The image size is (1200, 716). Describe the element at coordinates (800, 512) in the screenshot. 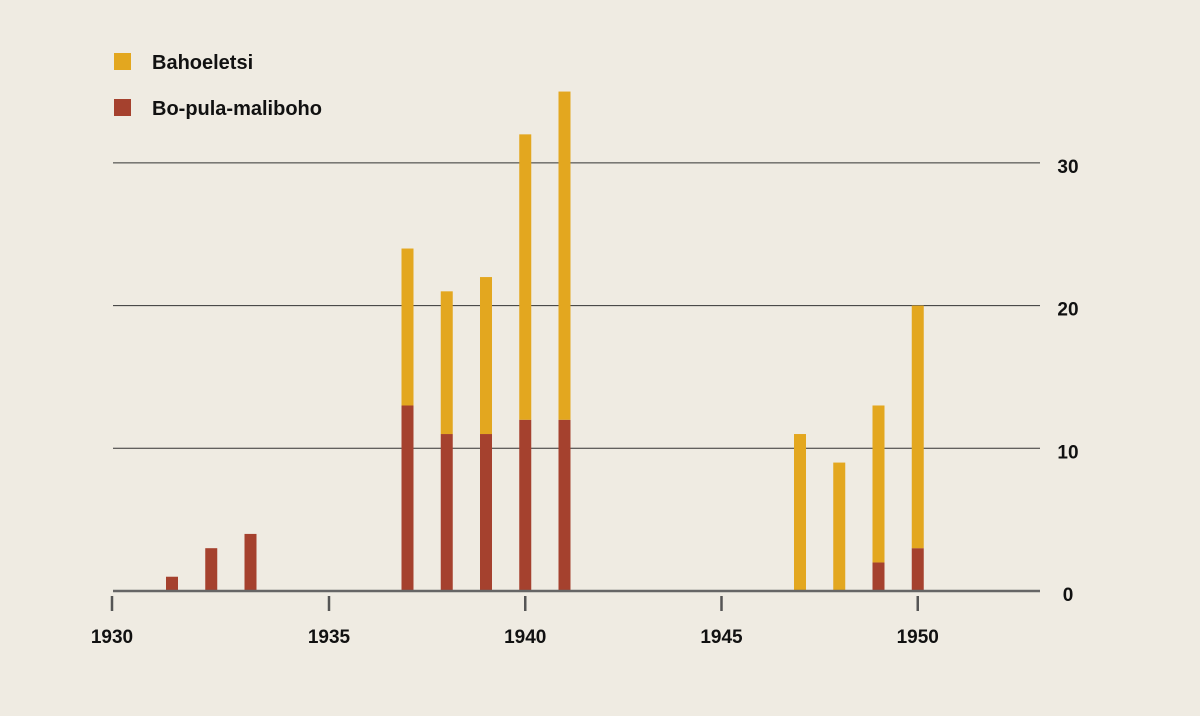

I see `bar-bahoeletsi-1947` at that location.